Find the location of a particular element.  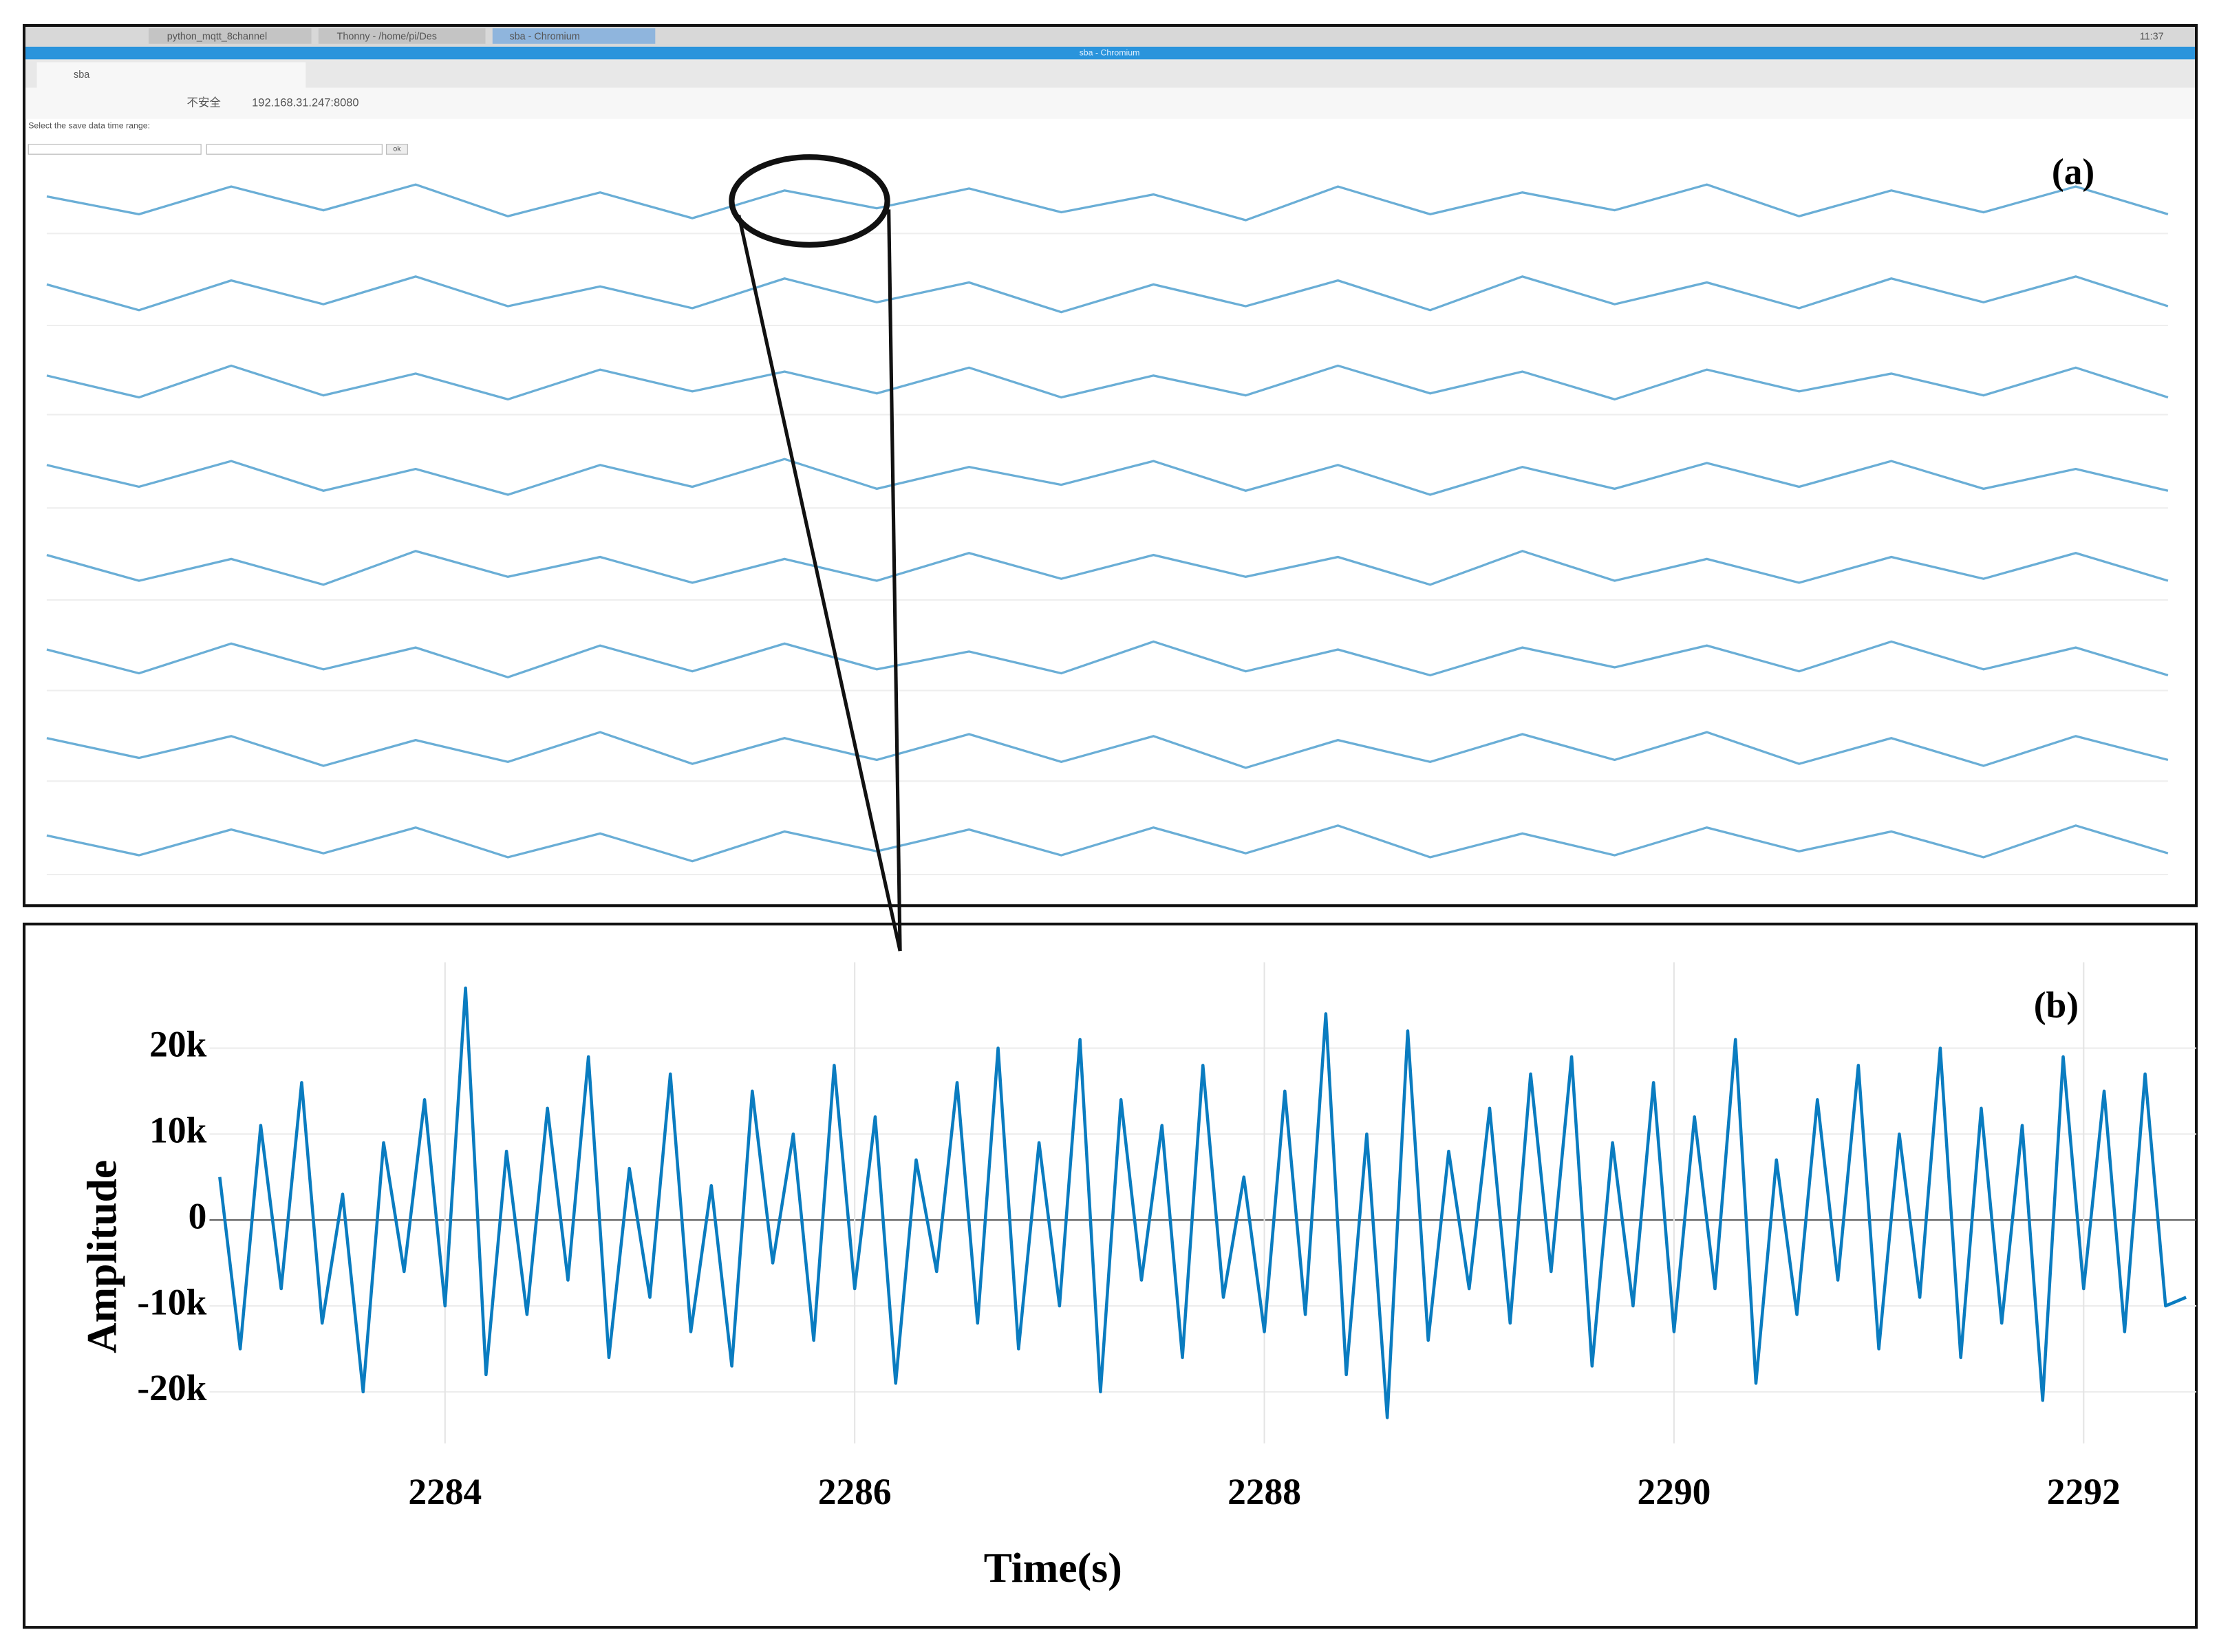

y-tick-label: 10k is located at coordinates (177, 1130).